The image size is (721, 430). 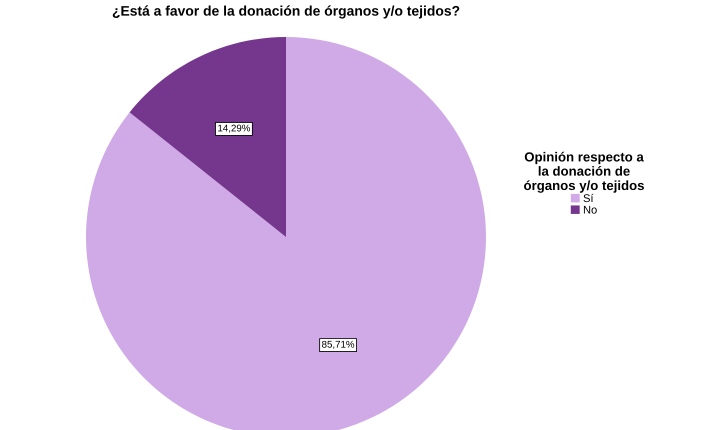 What do you see at coordinates (584, 172) in the screenshot?
I see `legend-title: Opinión respecto a la donación de órganos y/o tejidos` at bounding box center [584, 172].